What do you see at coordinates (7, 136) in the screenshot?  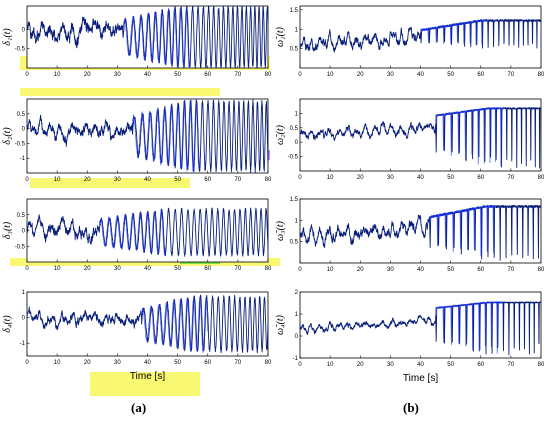 I see `y-axis-label: δ₂(t)` at bounding box center [7, 136].